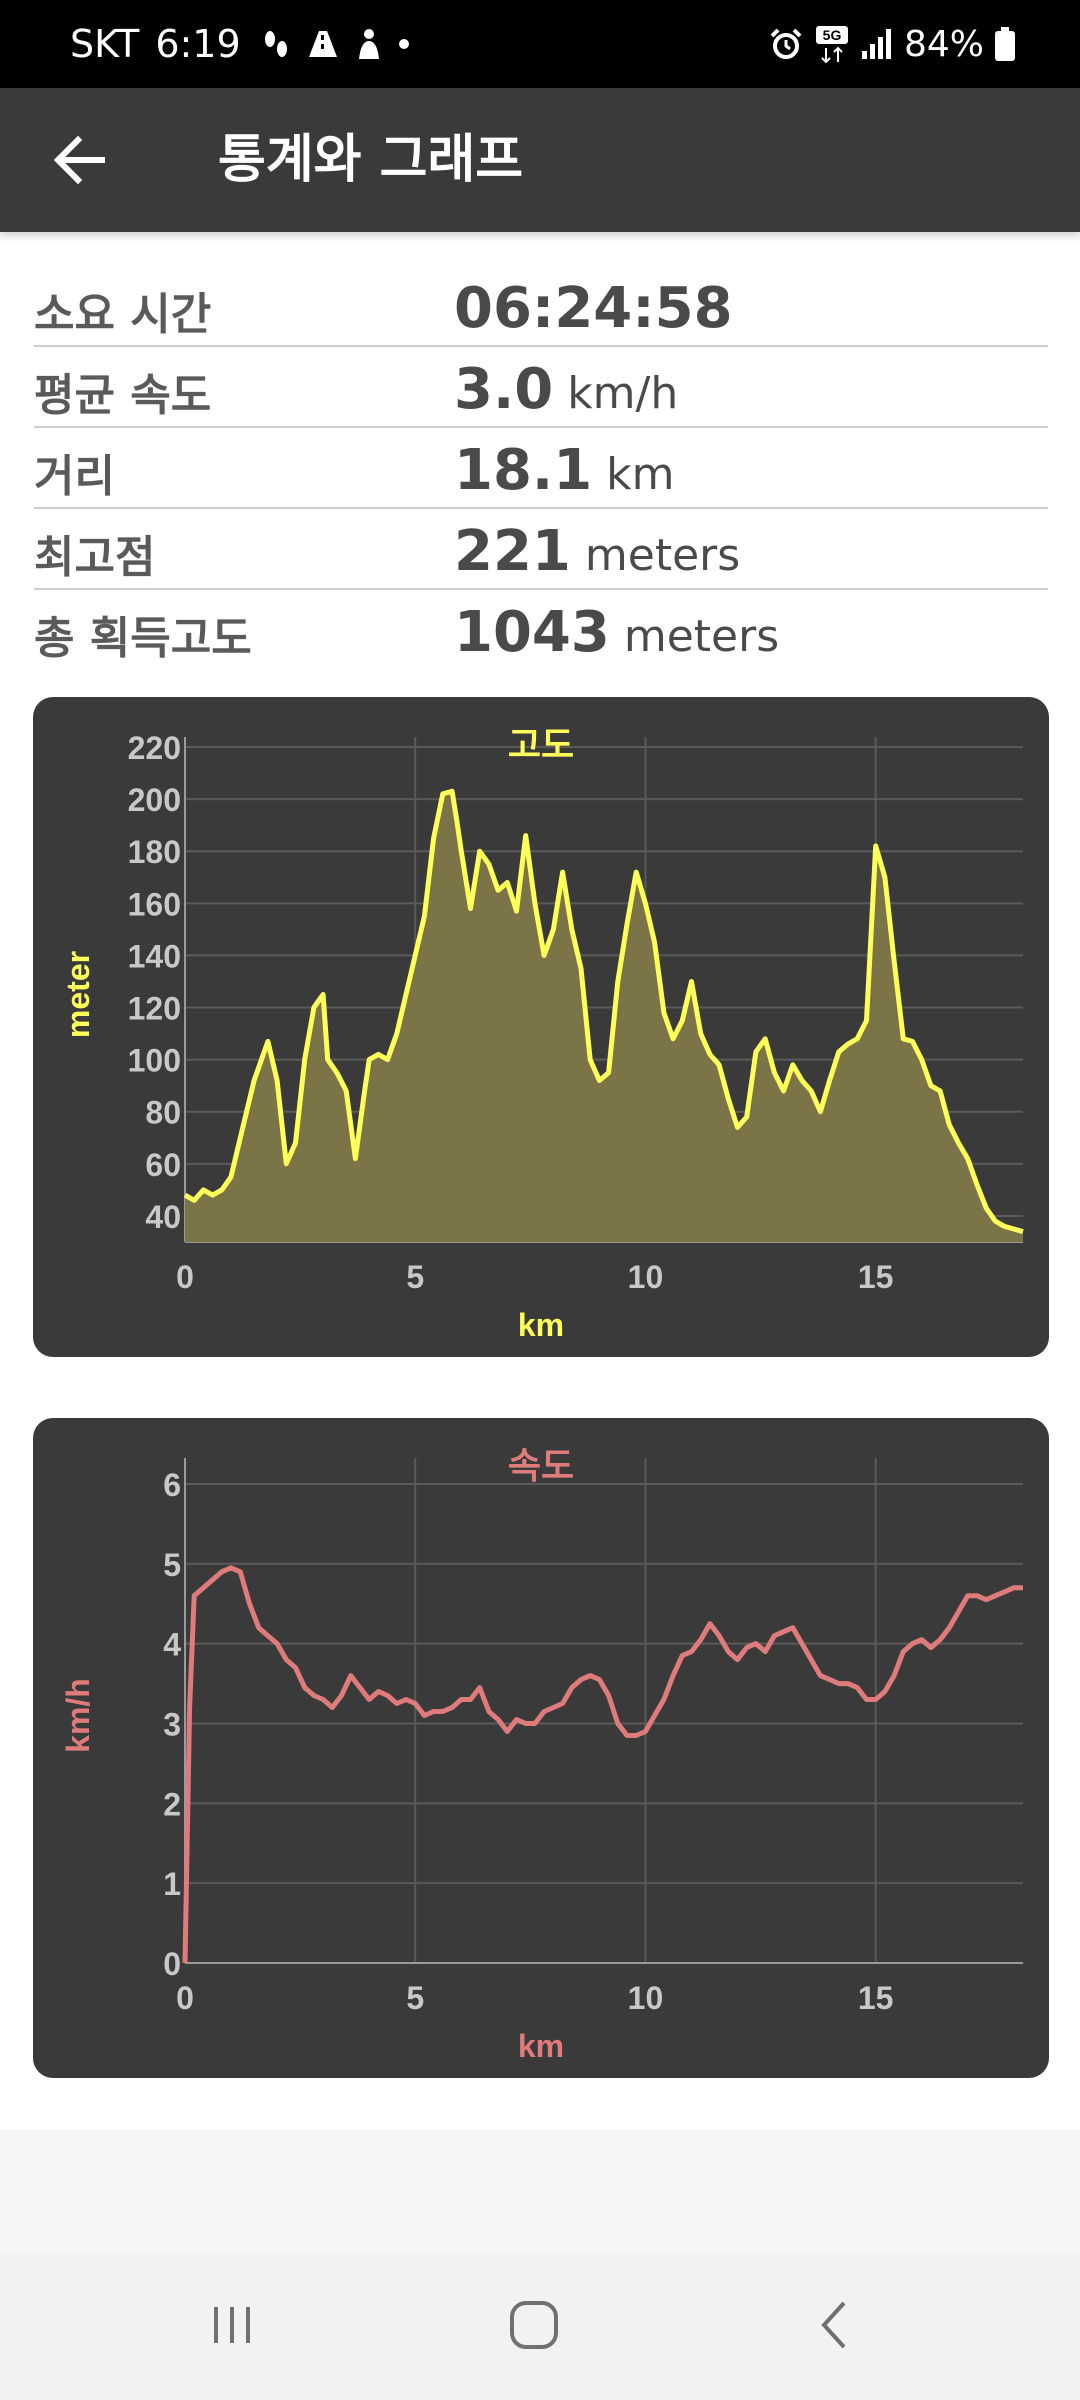  I want to click on y-tick-label: 220, so click(154, 748).